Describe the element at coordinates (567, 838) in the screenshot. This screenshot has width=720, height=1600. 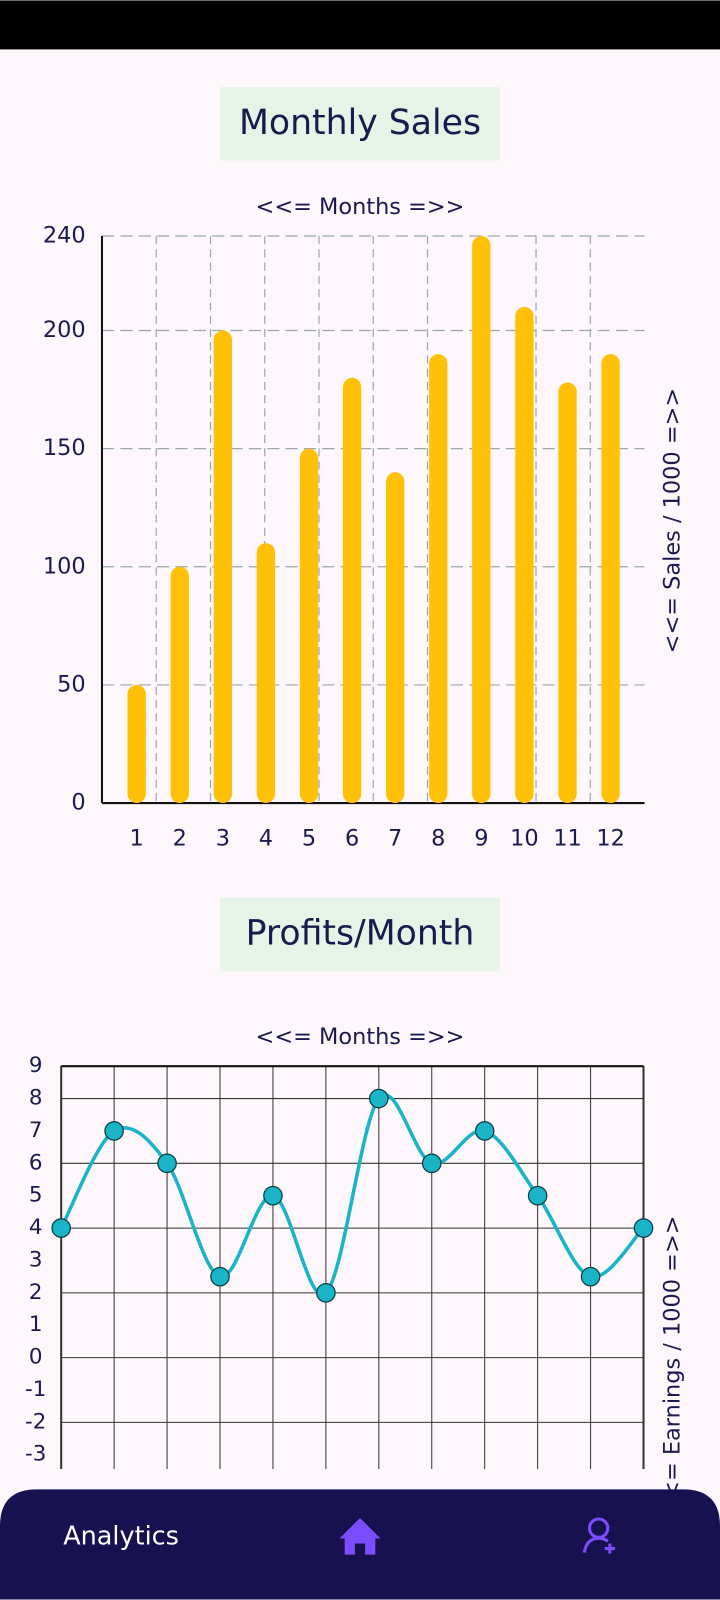
I see `x-tick-label: 11` at that location.